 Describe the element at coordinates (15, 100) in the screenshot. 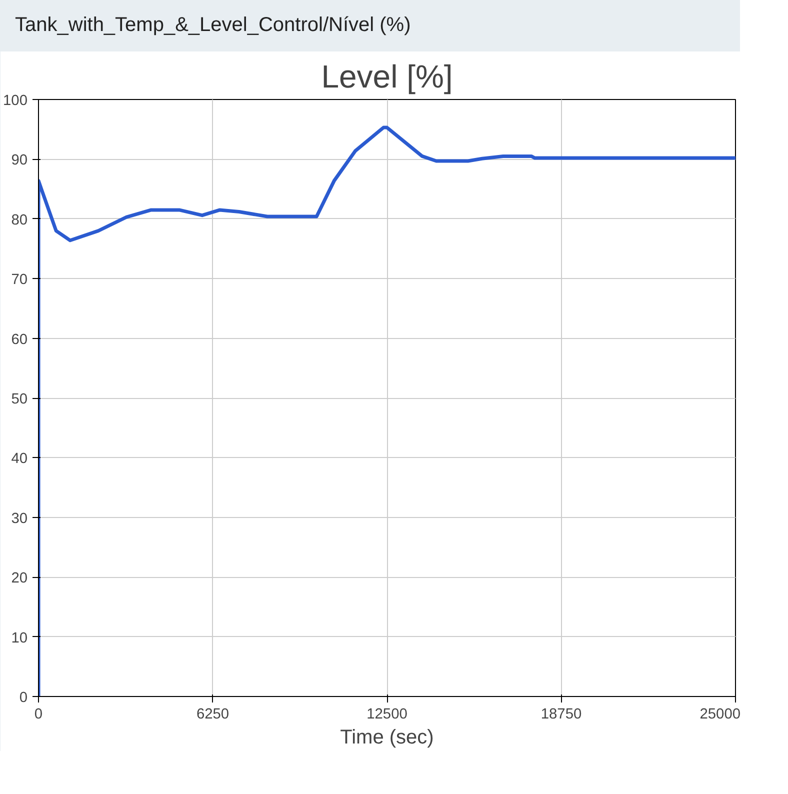

I see `y-tick-label: 100` at that location.